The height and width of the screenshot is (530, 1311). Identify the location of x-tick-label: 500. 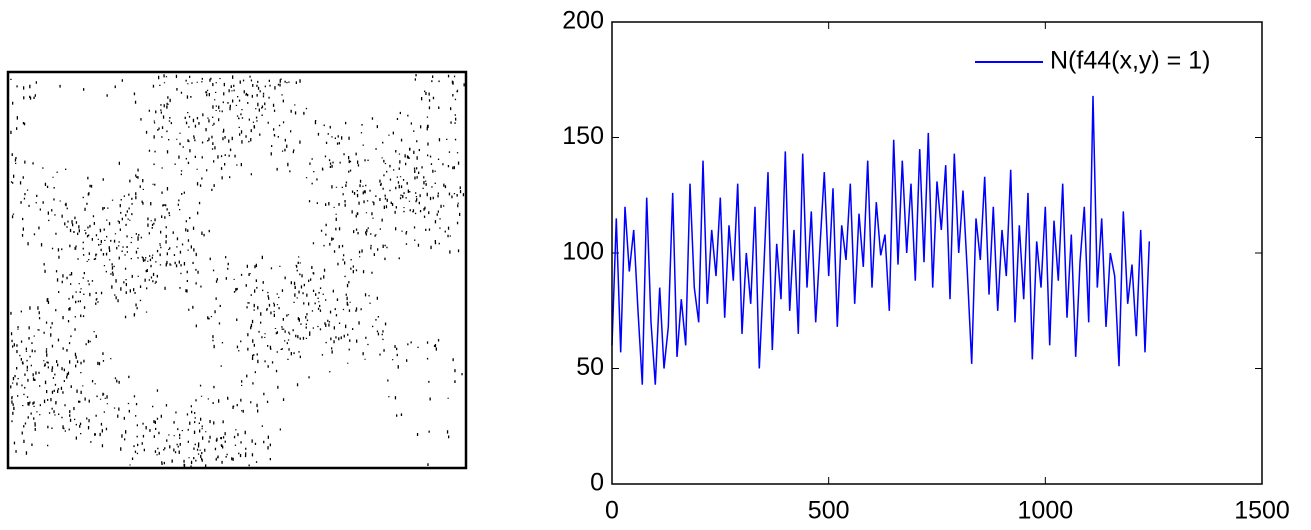
(829, 511).